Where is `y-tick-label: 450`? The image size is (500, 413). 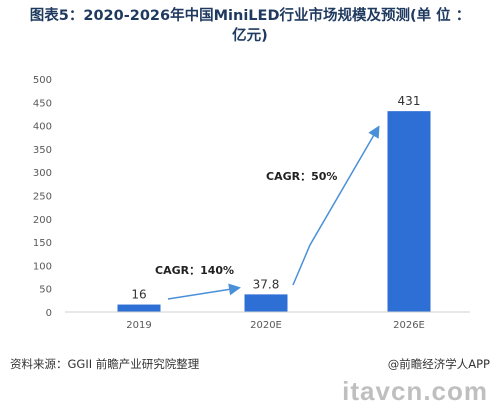
y-tick-label: 450 is located at coordinates (42, 103).